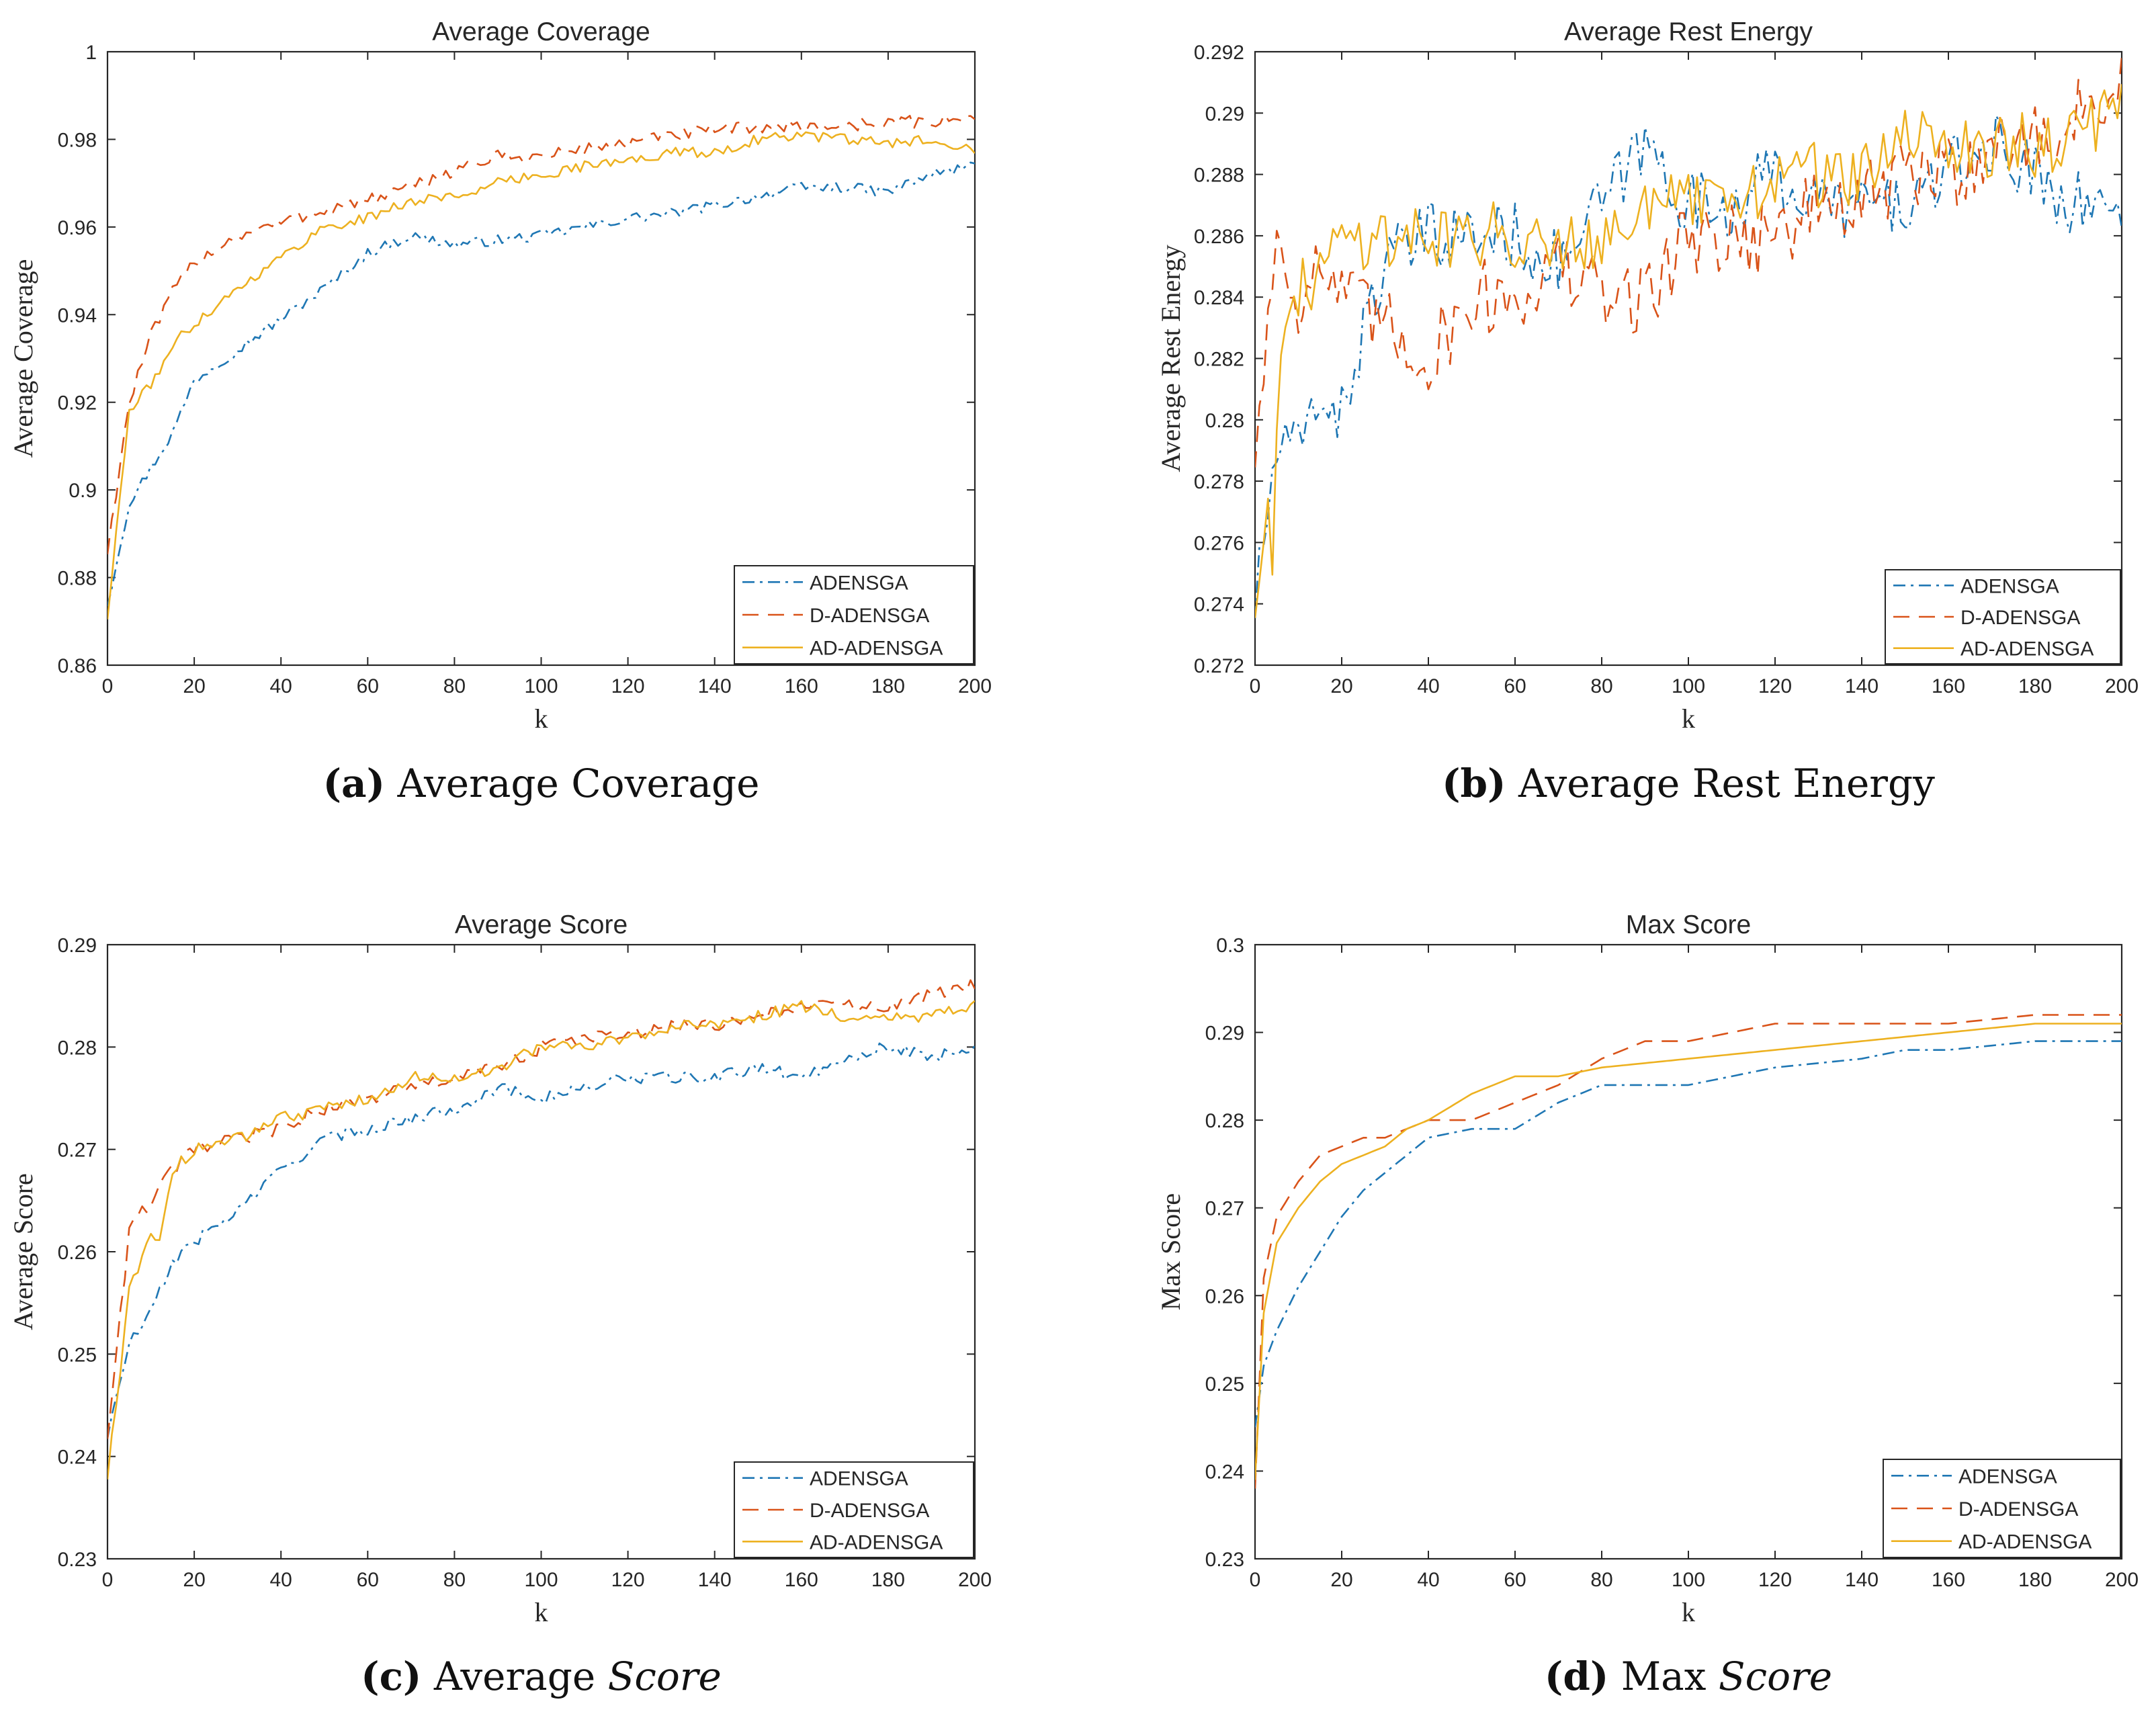 The image size is (2156, 1714). I want to click on y-tick-label: 0.3, so click(1230, 946).